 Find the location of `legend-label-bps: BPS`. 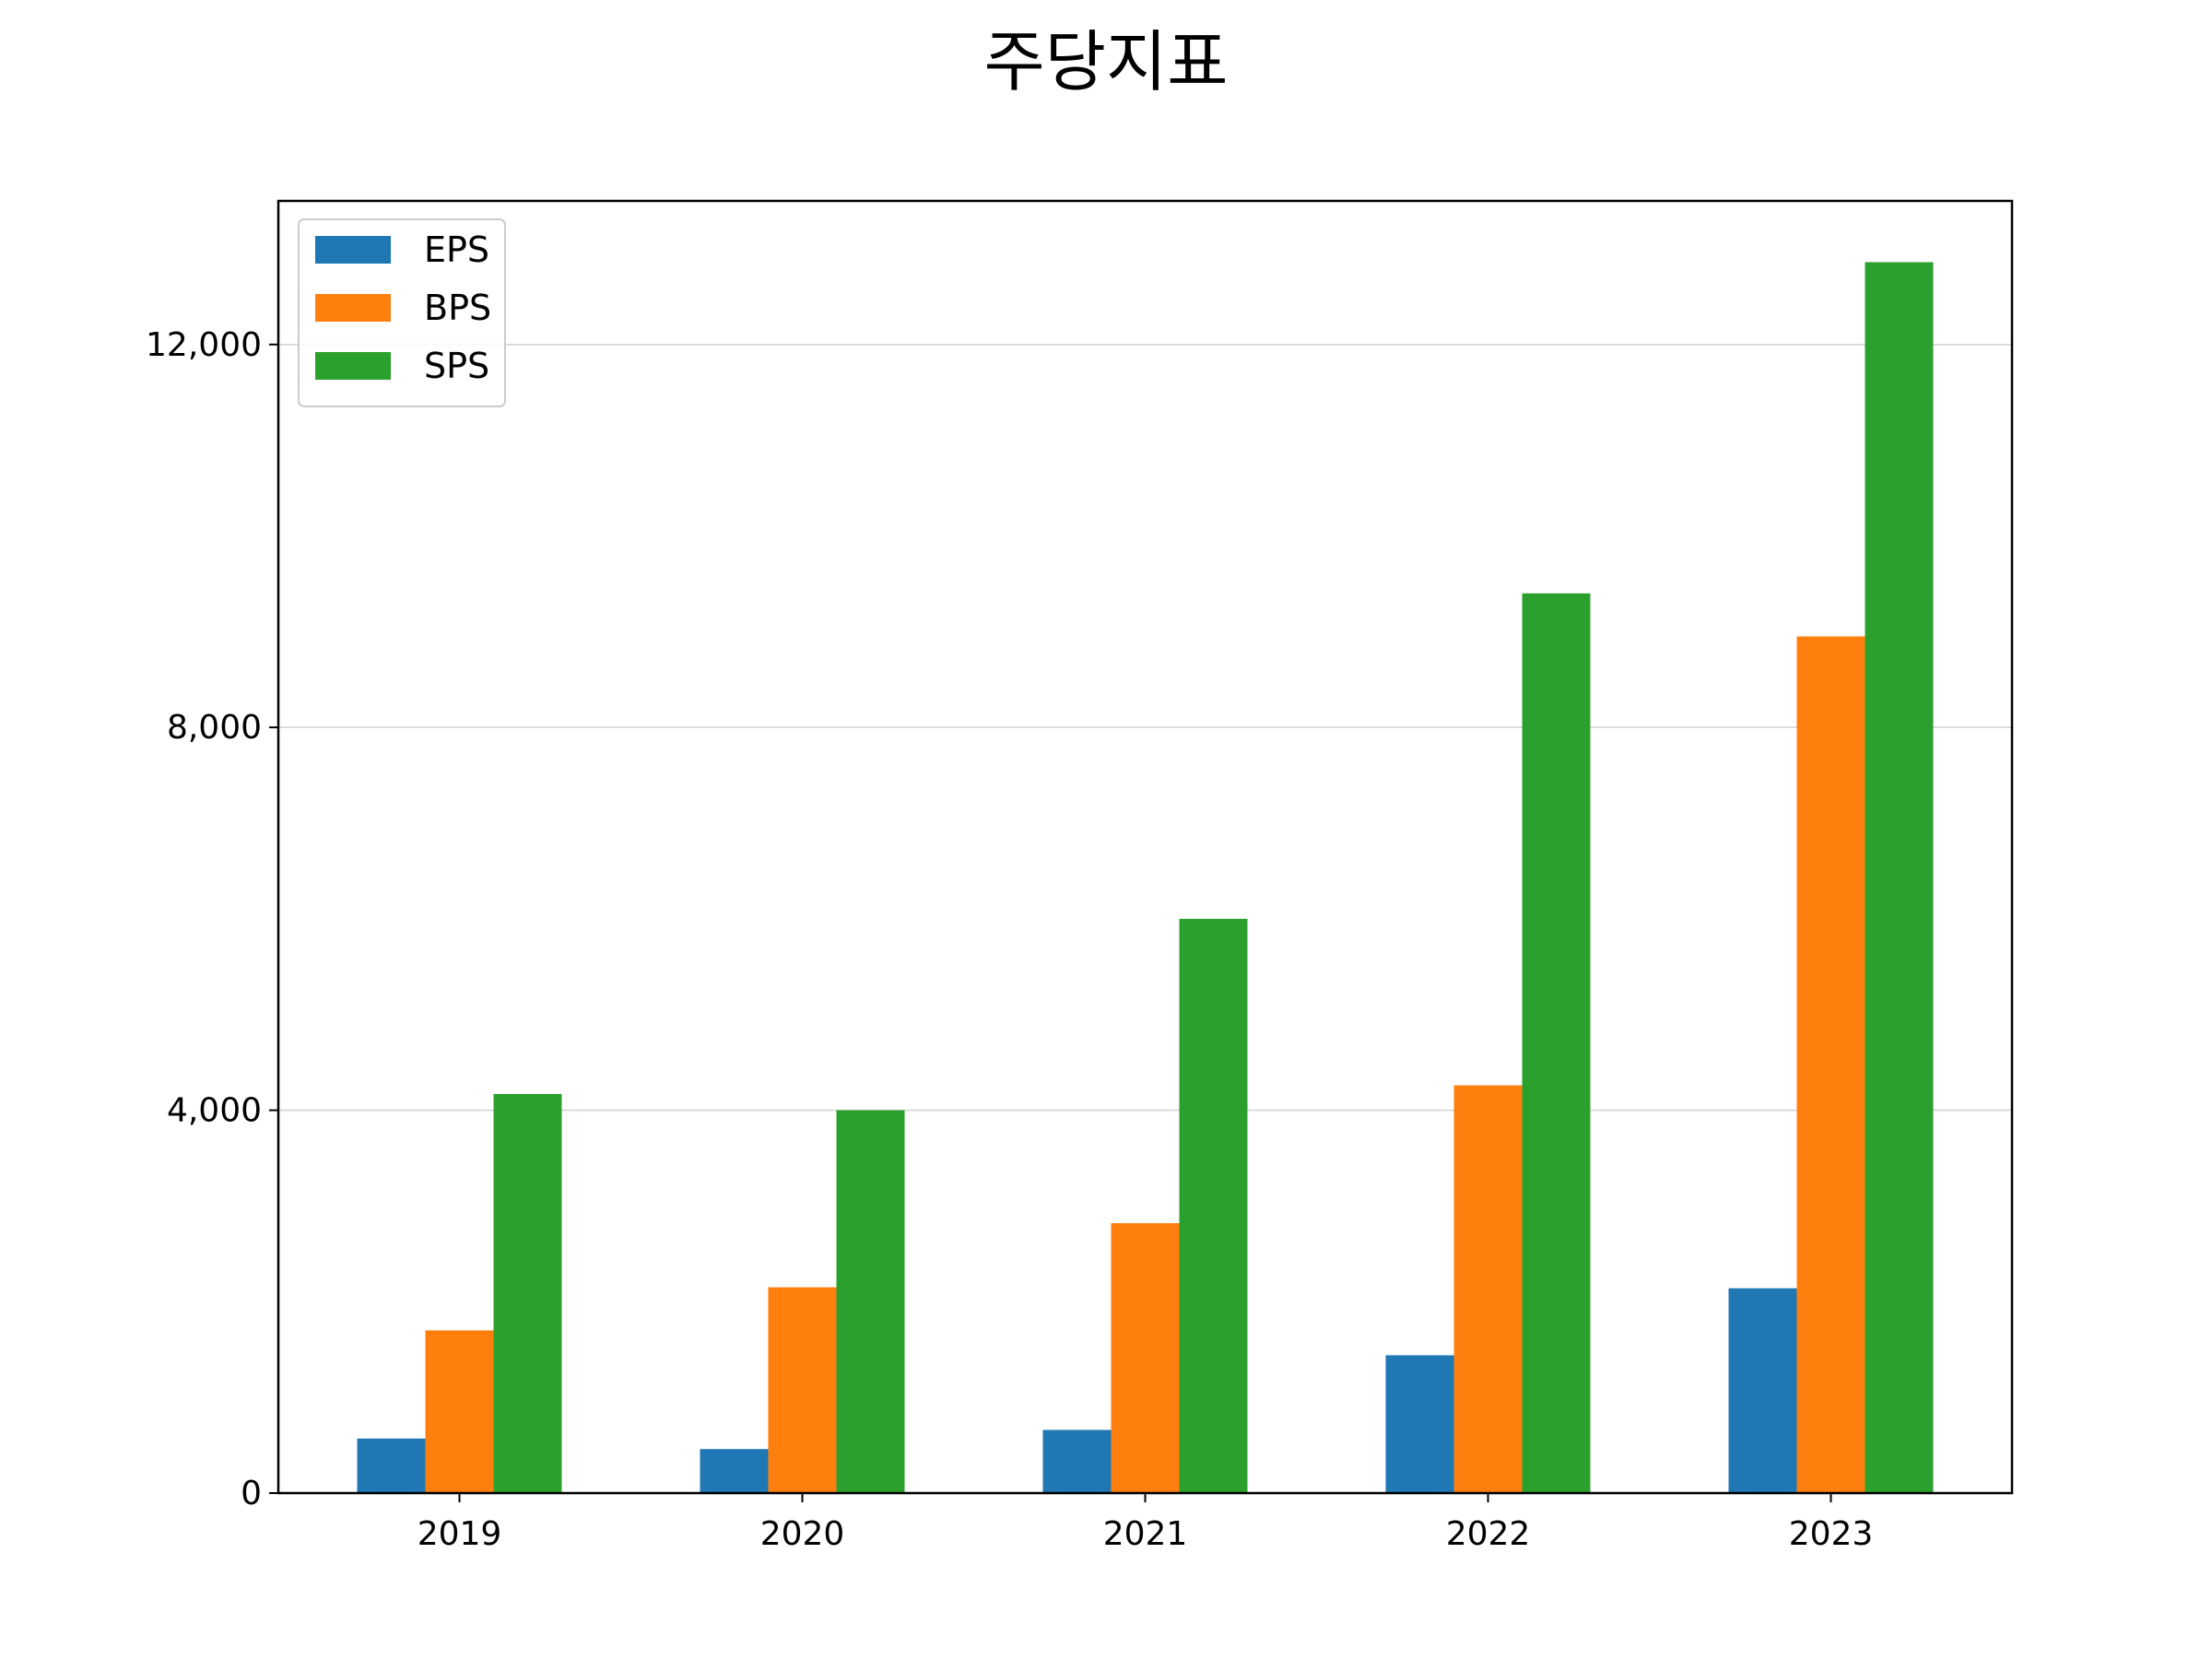

legend-label-bps: BPS is located at coordinates (457, 308).